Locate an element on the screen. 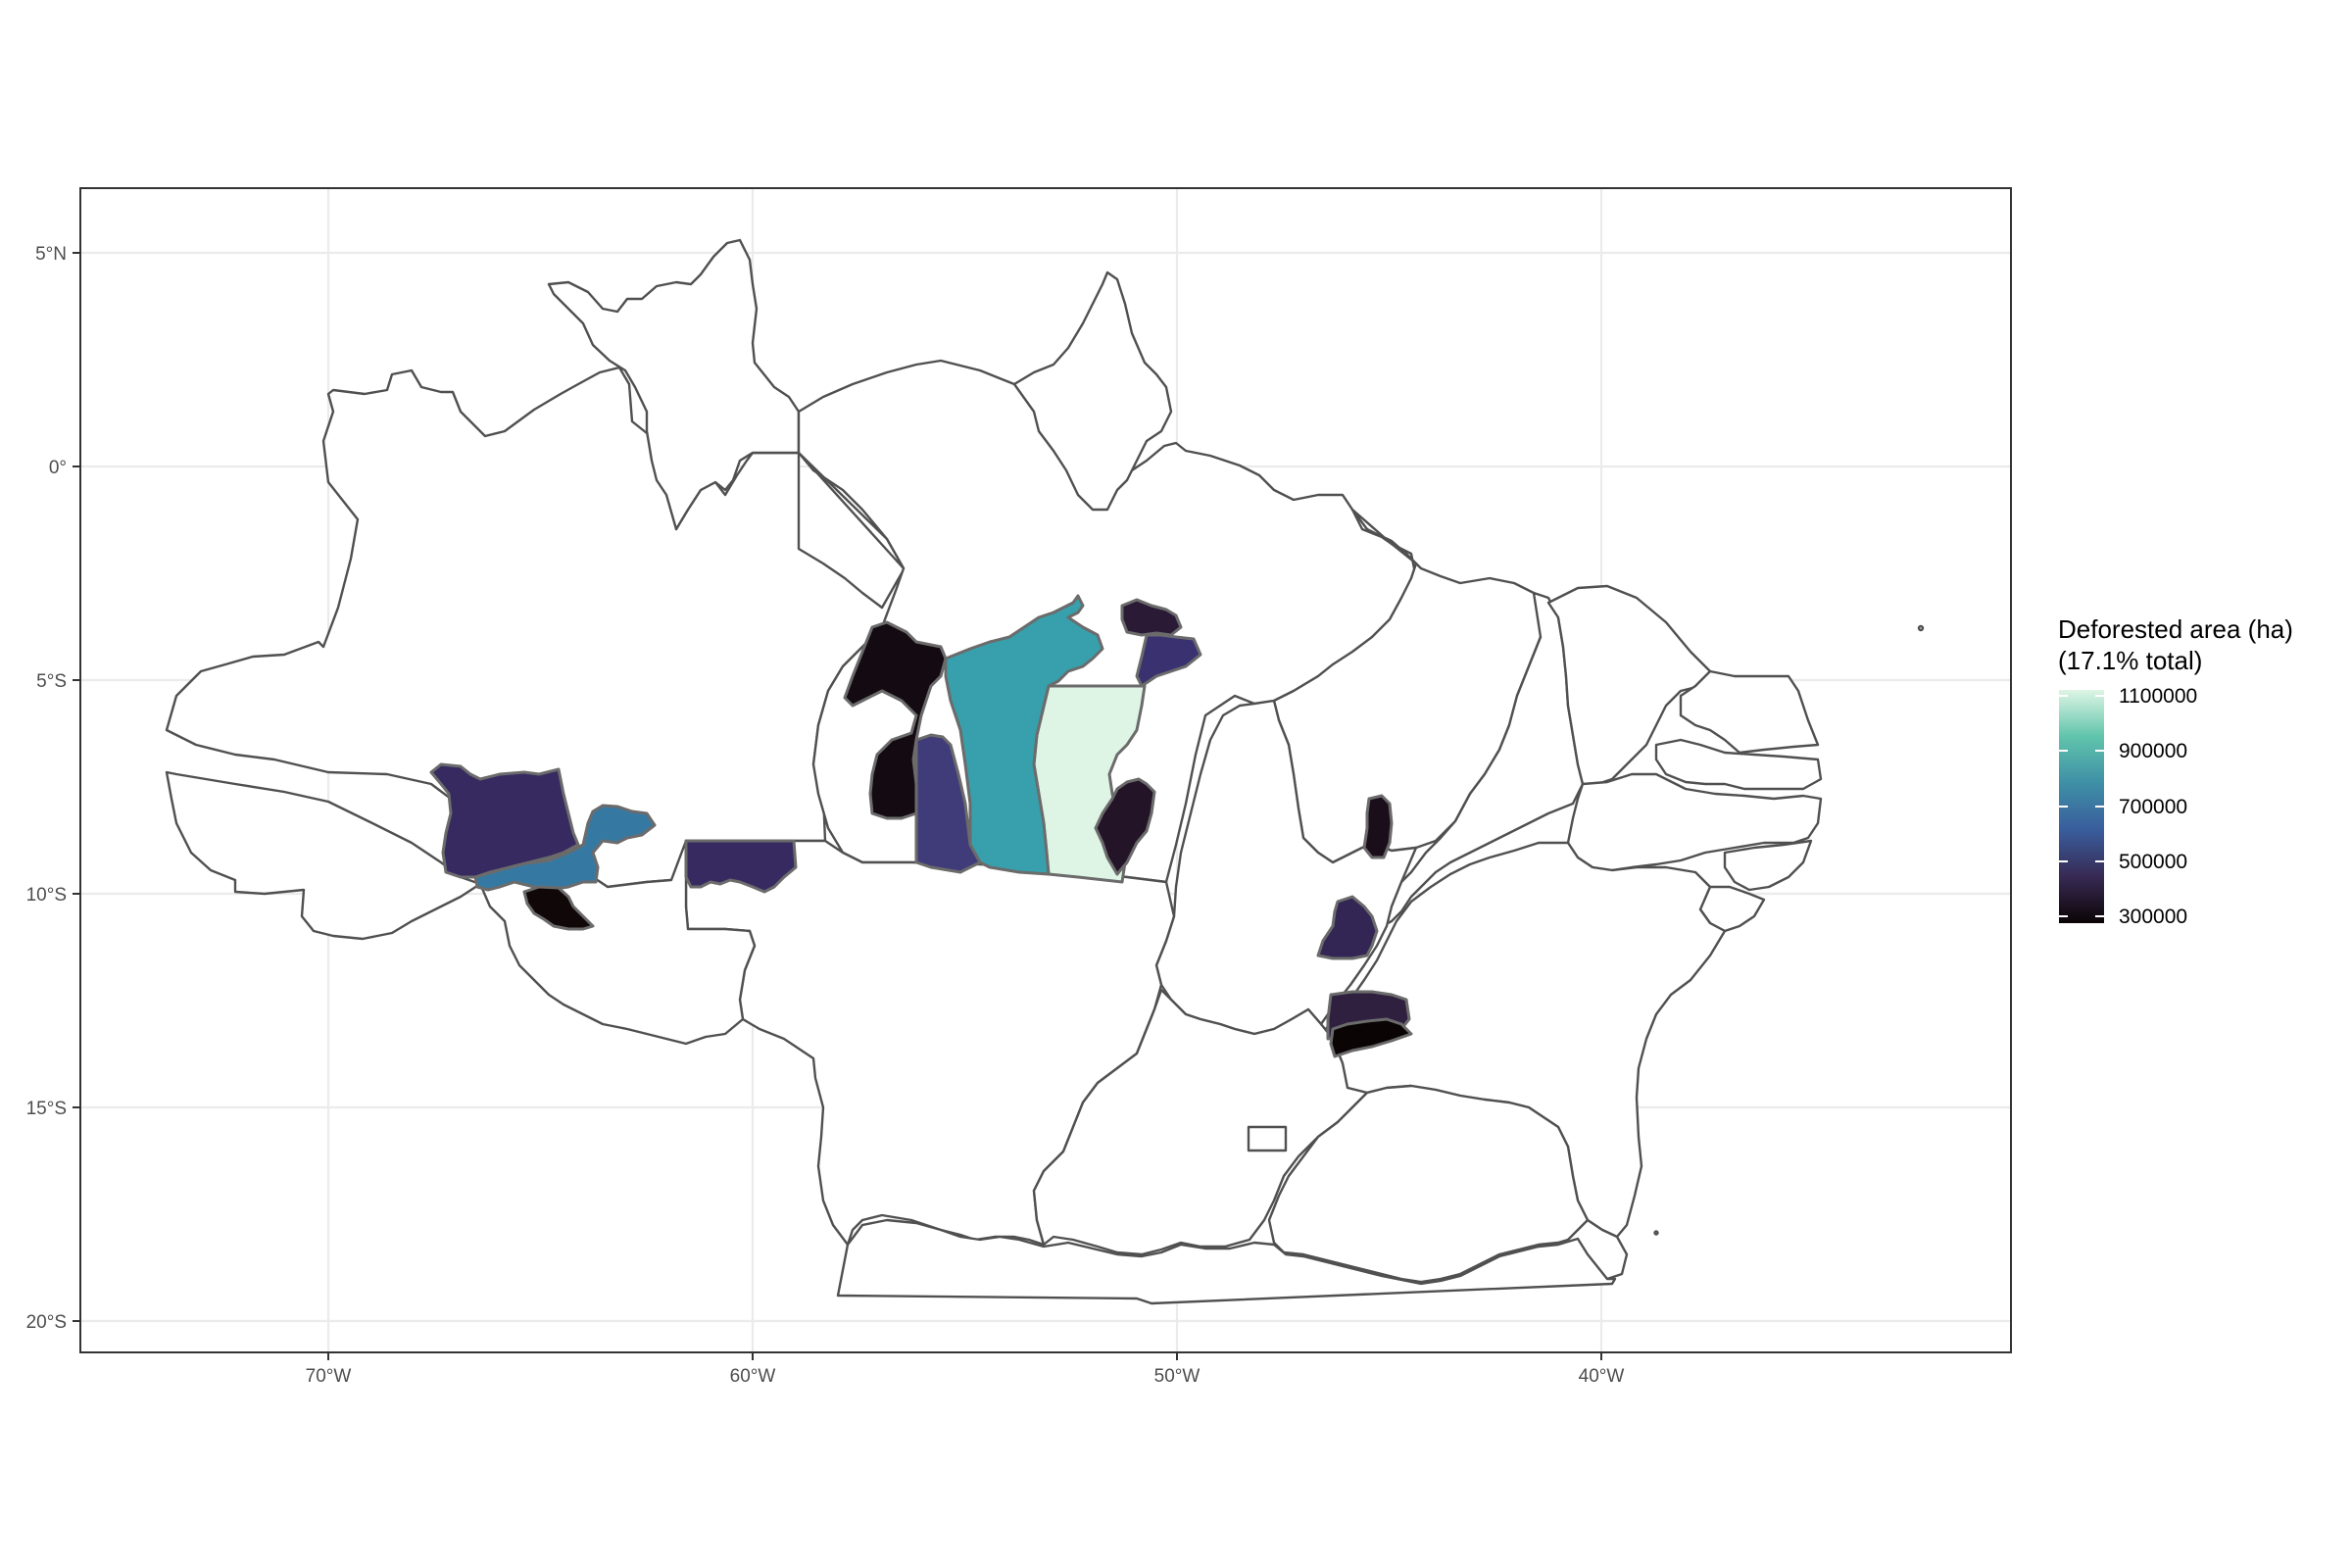  island-trindade is located at coordinates (1656, 1233).